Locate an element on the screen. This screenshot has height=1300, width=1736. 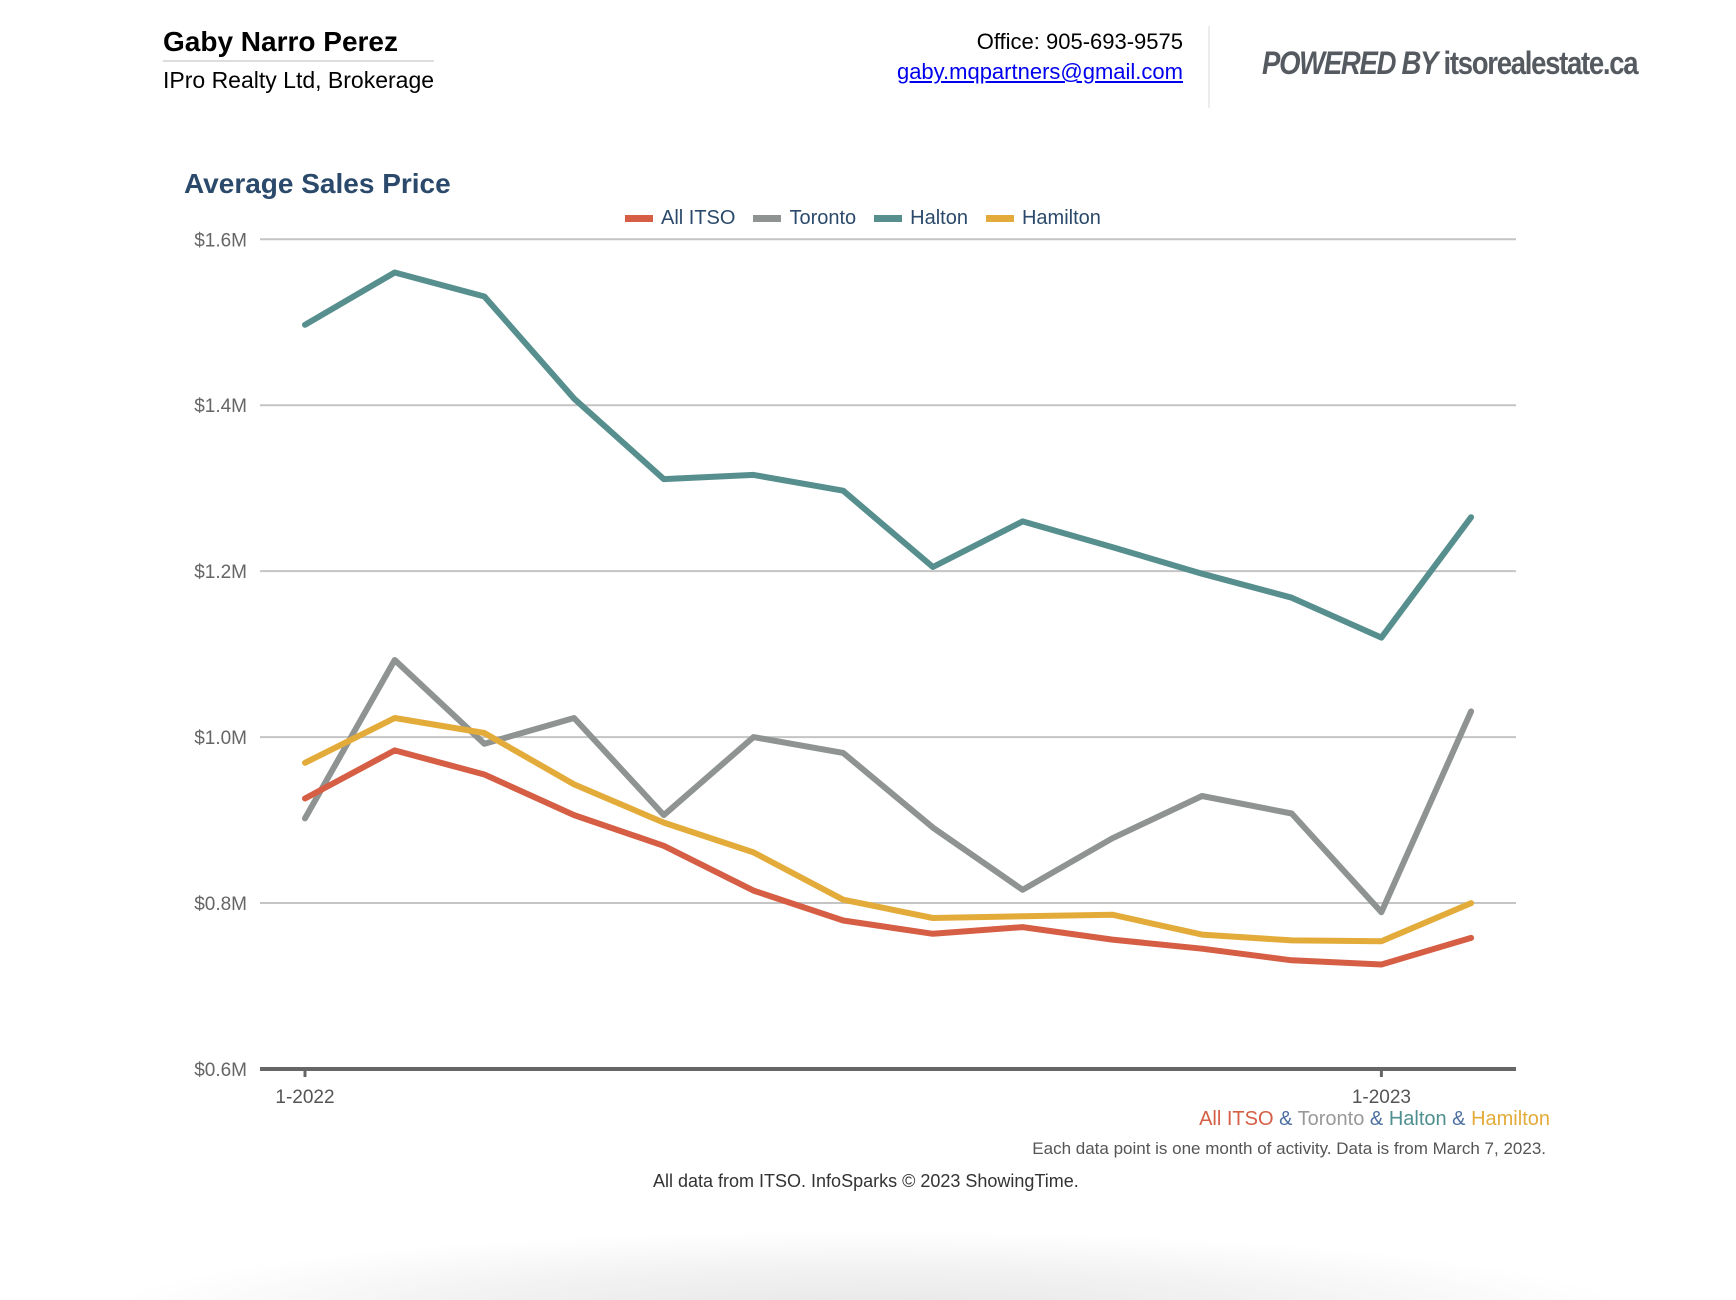
legend-label: Hamilton is located at coordinates (1061, 218).